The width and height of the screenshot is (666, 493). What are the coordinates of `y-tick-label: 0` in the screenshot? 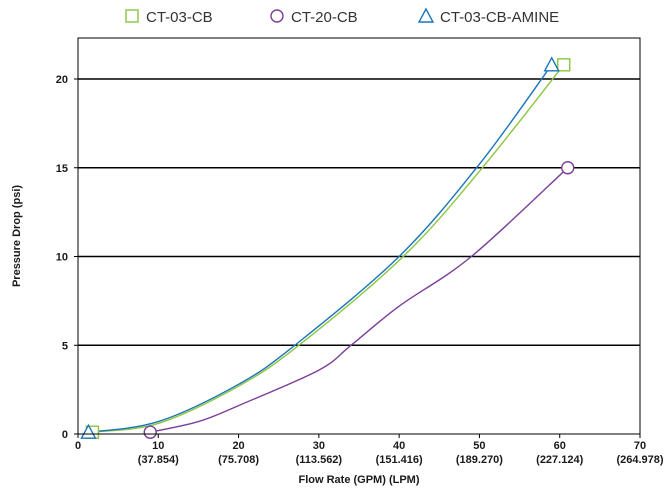 It's located at (65, 435).